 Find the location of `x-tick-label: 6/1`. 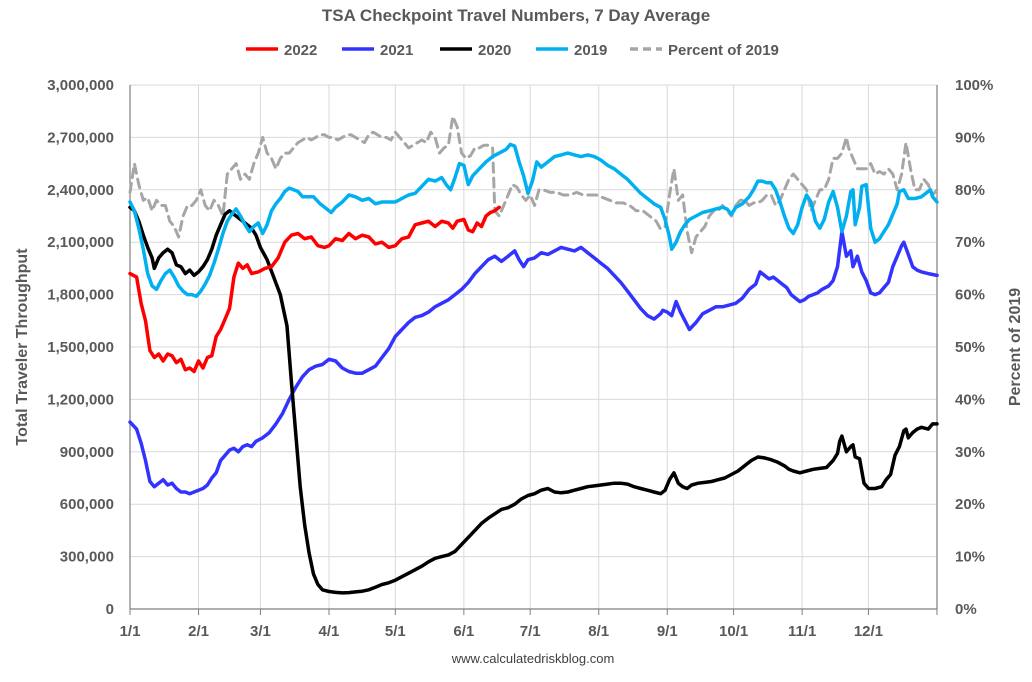

x-tick-label: 6/1 is located at coordinates (463, 631).